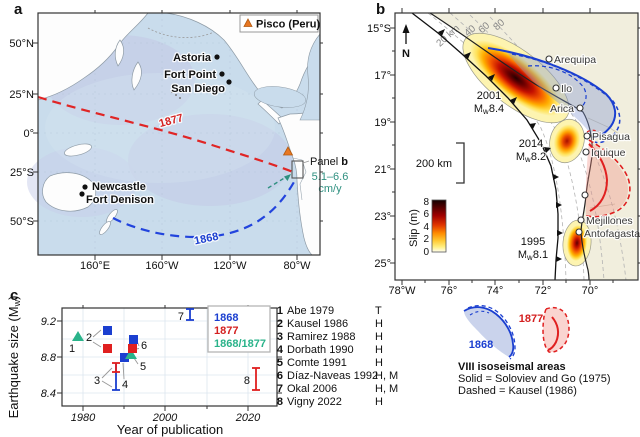  Describe the element at coordinates (534, 379) in the screenshot. I see `inset-solid-note: Solid = Soloviev and Go (1975)` at that location.